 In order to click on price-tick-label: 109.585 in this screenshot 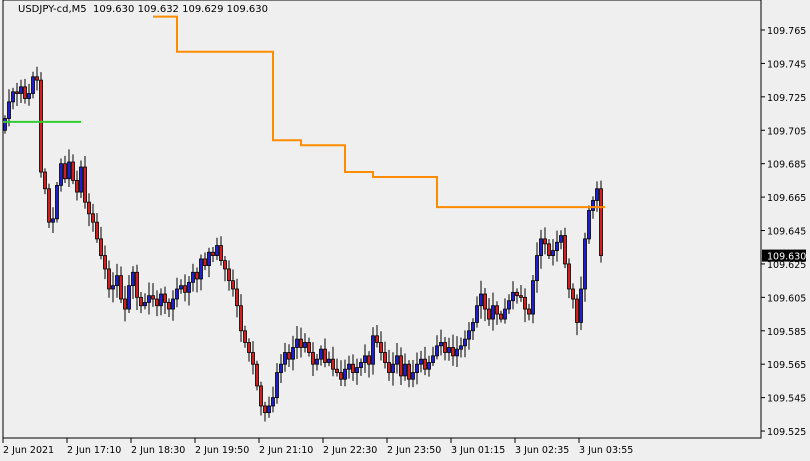, I will do `click(786, 332)`.